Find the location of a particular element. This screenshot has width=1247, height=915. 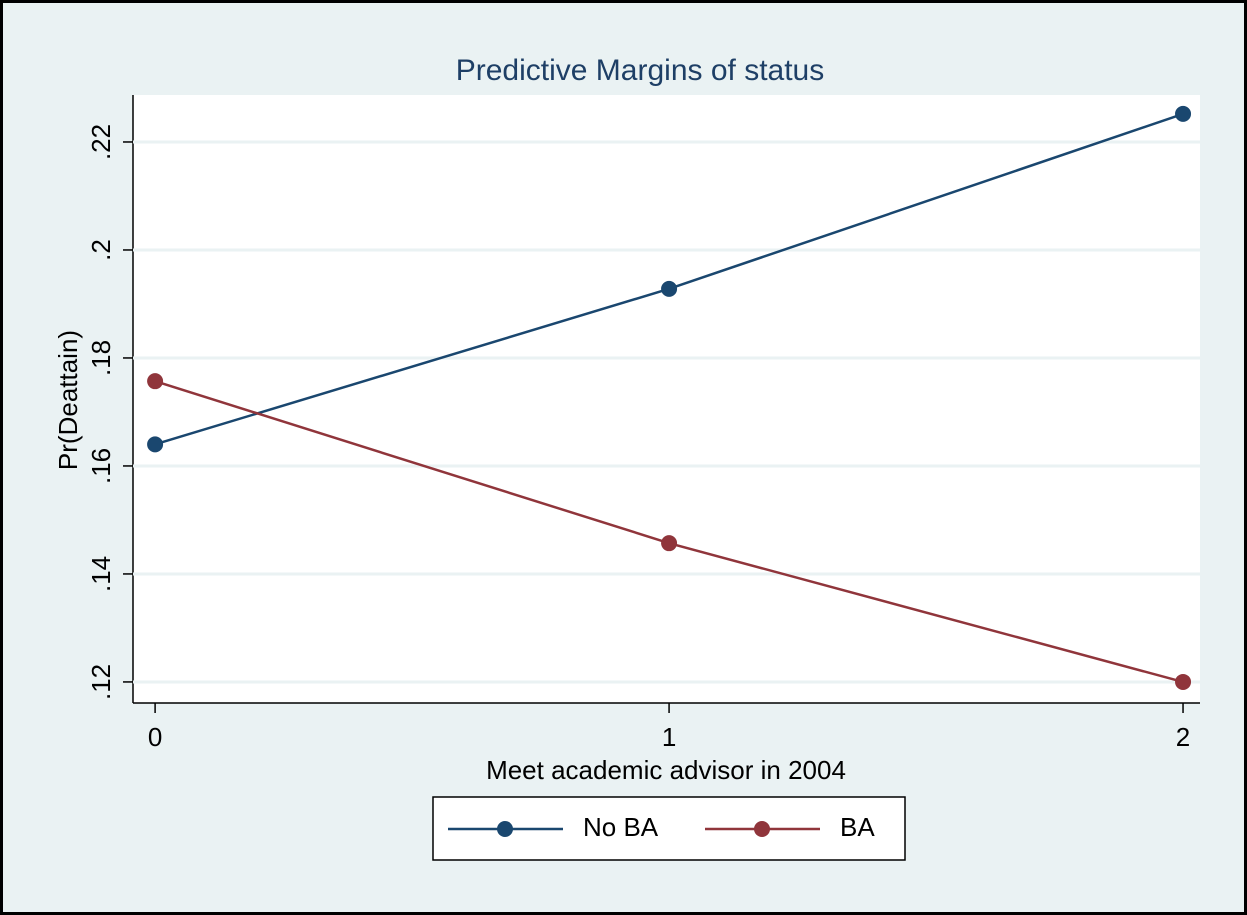

y-tick-label: .2 is located at coordinates (101, 250).